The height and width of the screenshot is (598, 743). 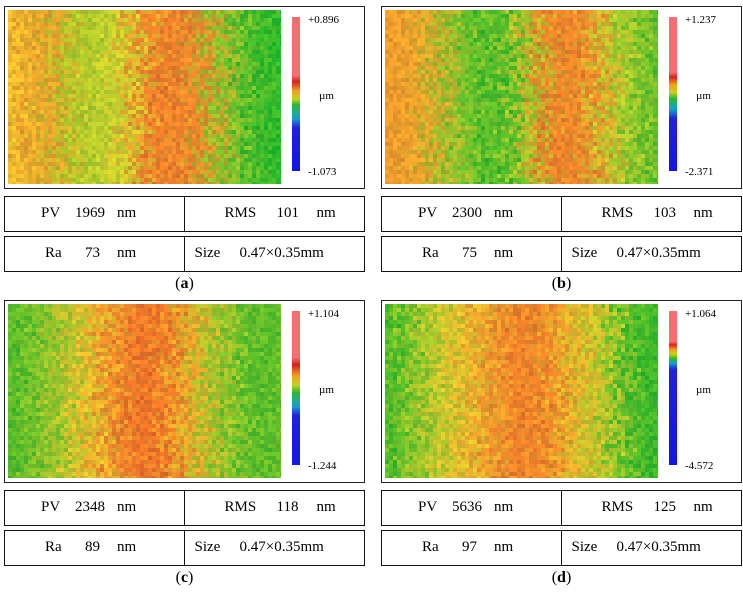 I want to click on caption-letter: d, so click(x=561, y=577).